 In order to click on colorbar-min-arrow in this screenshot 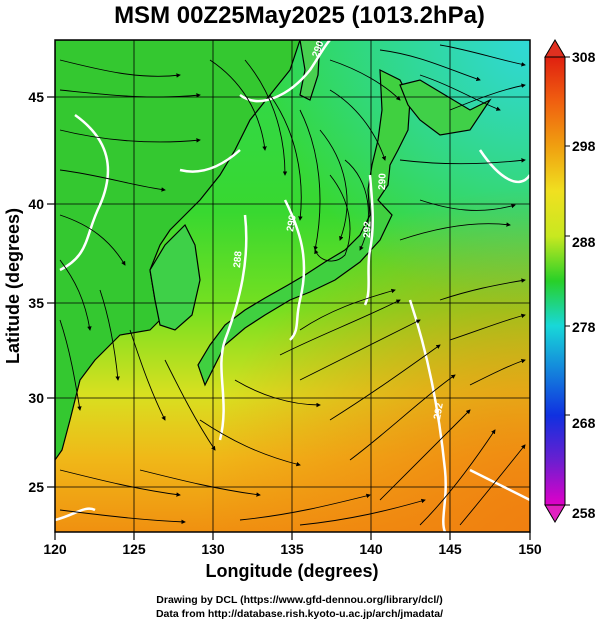, I will do `click(555, 513)`.